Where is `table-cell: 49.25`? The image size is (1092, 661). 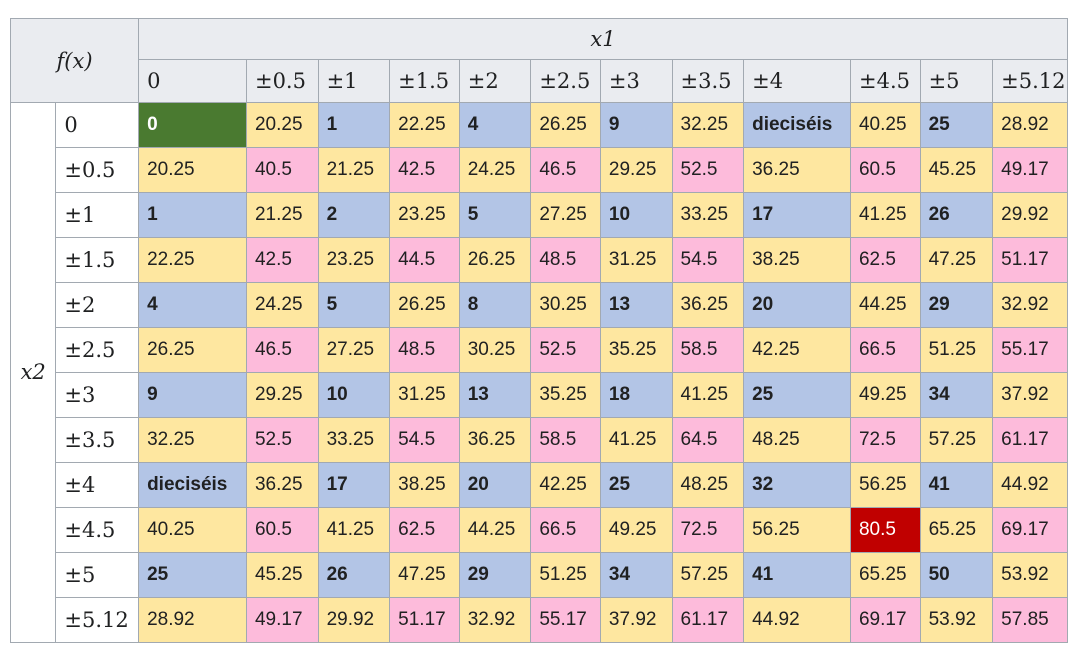
table-cell: 49.25 is located at coordinates (636, 530).